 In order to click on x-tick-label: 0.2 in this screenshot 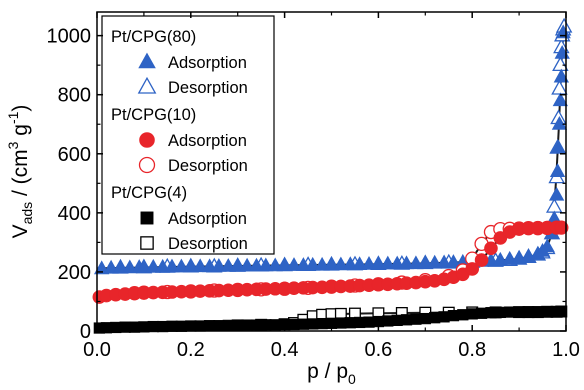, I will do `click(191, 350)`.